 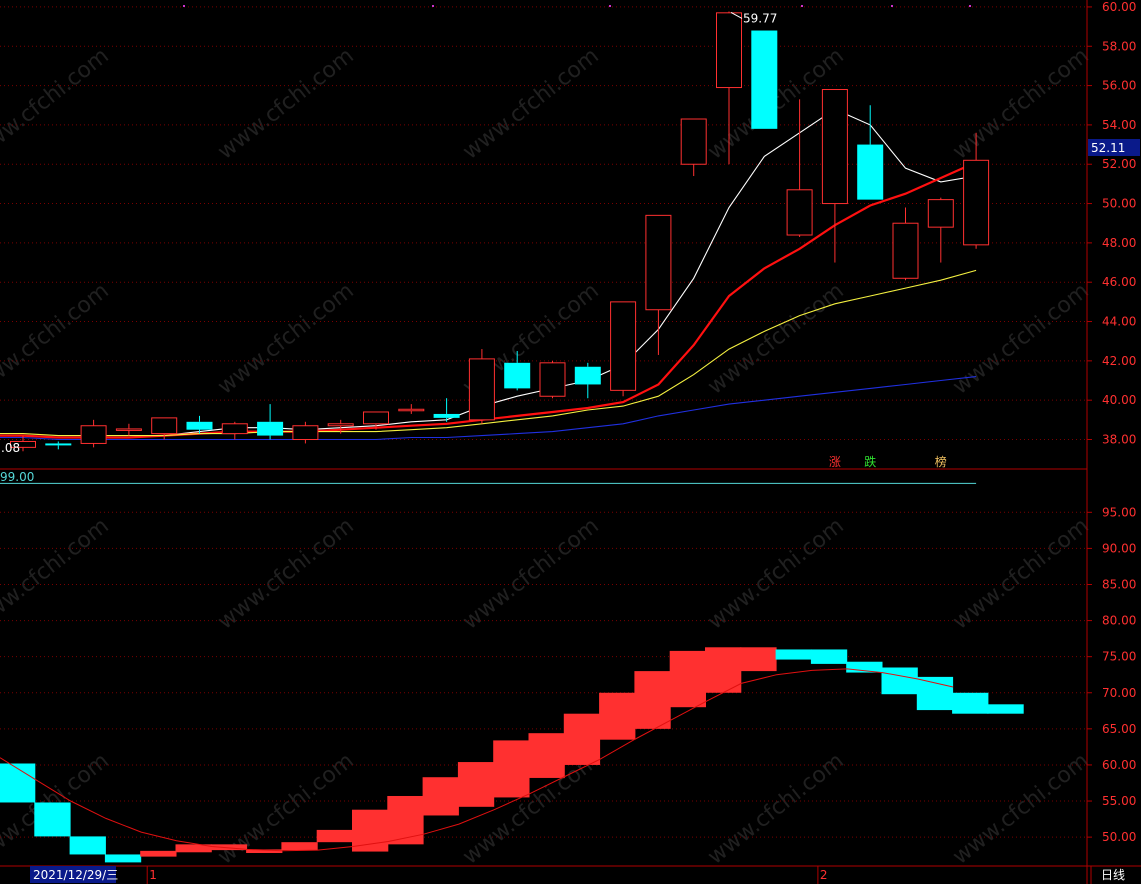 What do you see at coordinates (1119, 657) in the screenshot?
I see `oscillator-tick-label: 75.00` at bounding box center [1119, 657].